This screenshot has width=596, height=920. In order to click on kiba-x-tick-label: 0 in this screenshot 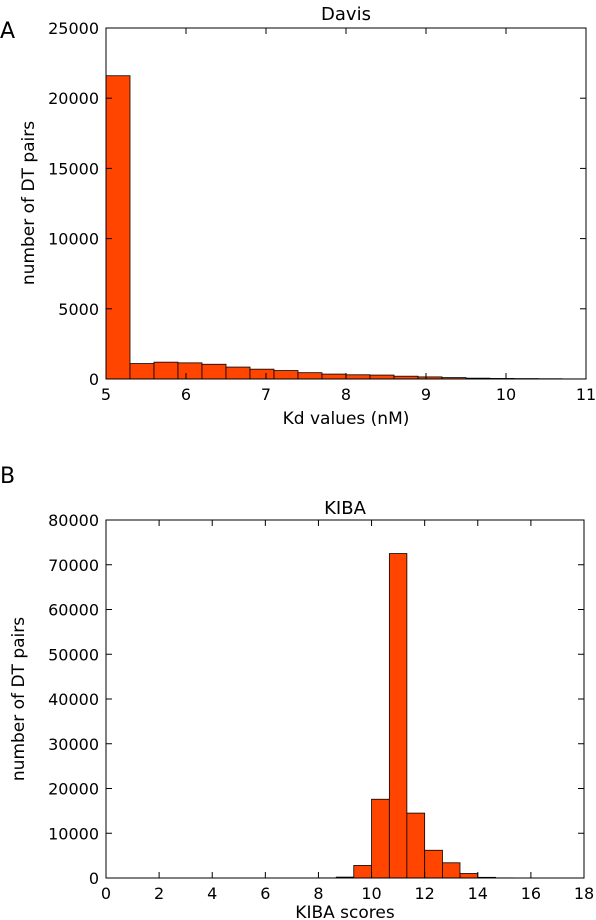, I will do `click(106, 893)`.